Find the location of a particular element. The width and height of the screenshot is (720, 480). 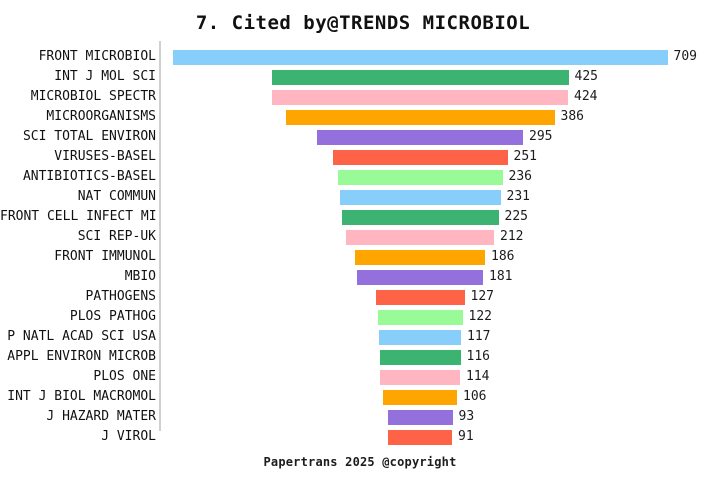

value-label: 116 is located at coordinates (478, 356).